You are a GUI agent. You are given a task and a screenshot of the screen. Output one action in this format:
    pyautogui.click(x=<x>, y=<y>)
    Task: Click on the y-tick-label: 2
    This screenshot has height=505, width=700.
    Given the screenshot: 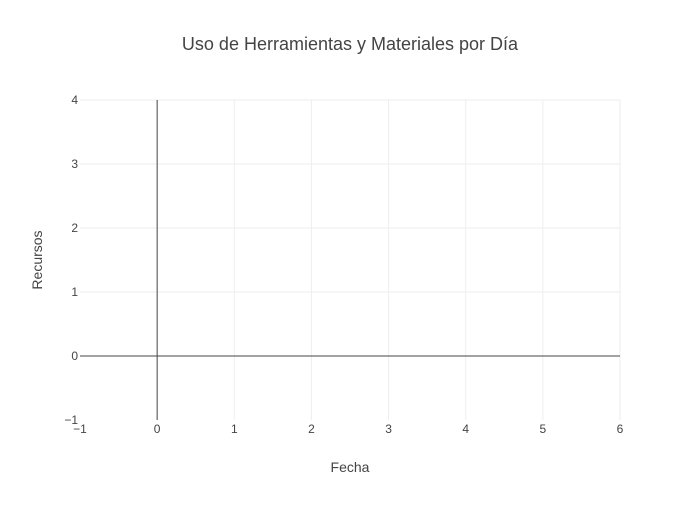 What is the action you would take?
    pyautogui.click(x=74, y=228)
    